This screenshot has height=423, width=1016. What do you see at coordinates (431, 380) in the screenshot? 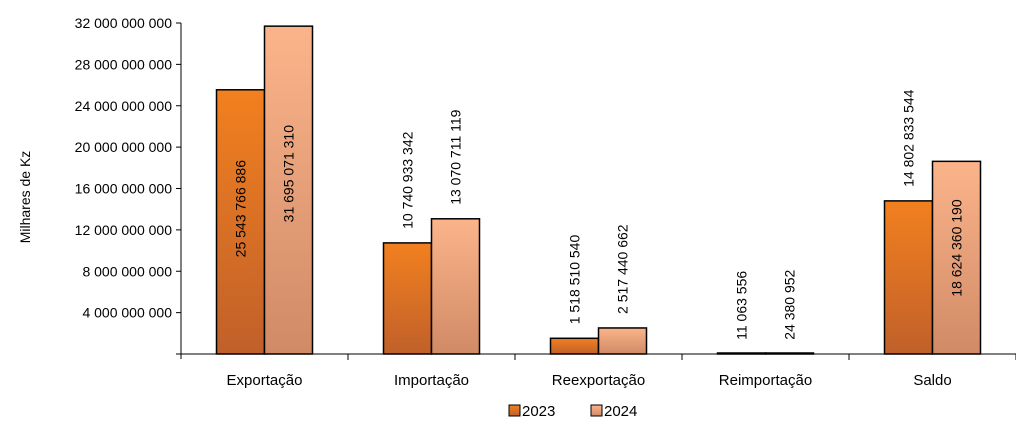
I see `category-label: Importação` at bounding box center [431, 380].